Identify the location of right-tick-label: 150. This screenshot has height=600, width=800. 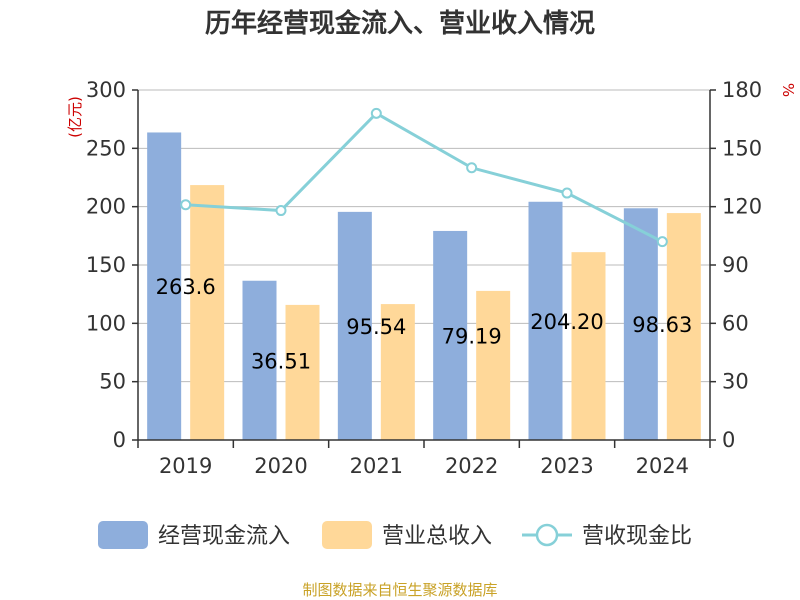
(742, 148).